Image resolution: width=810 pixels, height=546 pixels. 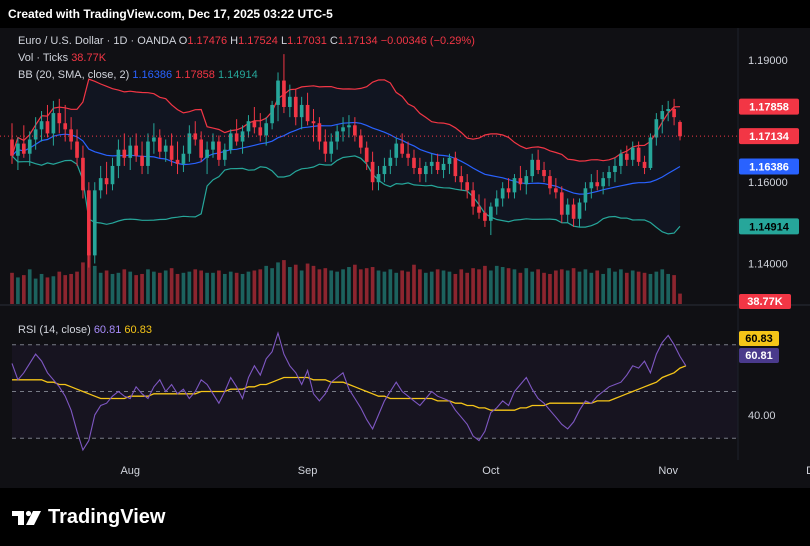 I want to click on legend-l-label: L, so click(x=284, y=41).